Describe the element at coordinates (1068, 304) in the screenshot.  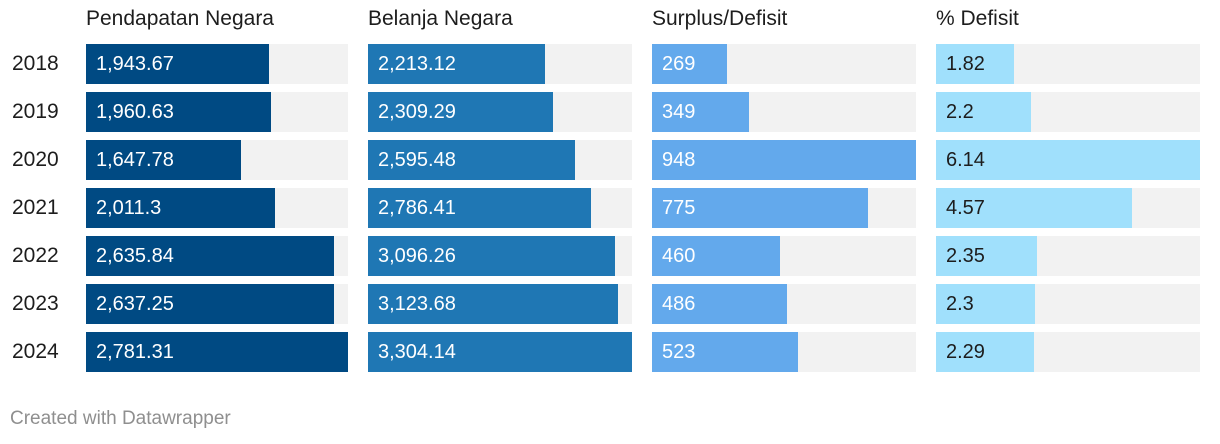
I see `bar-track: 2.3` at that location.